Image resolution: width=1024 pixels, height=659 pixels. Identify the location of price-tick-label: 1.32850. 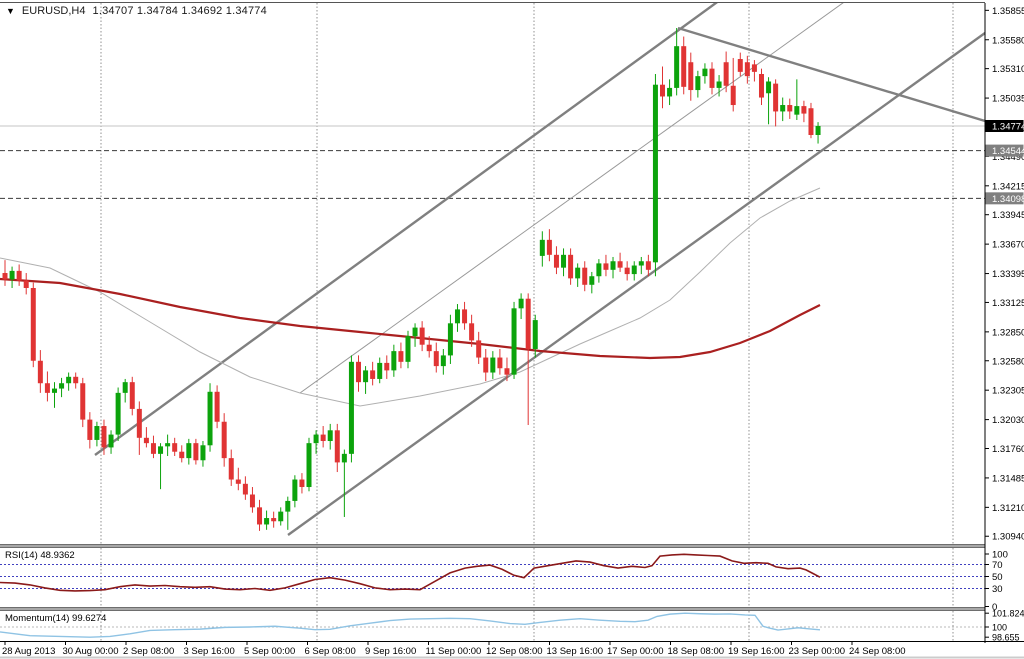
(1008, 332).